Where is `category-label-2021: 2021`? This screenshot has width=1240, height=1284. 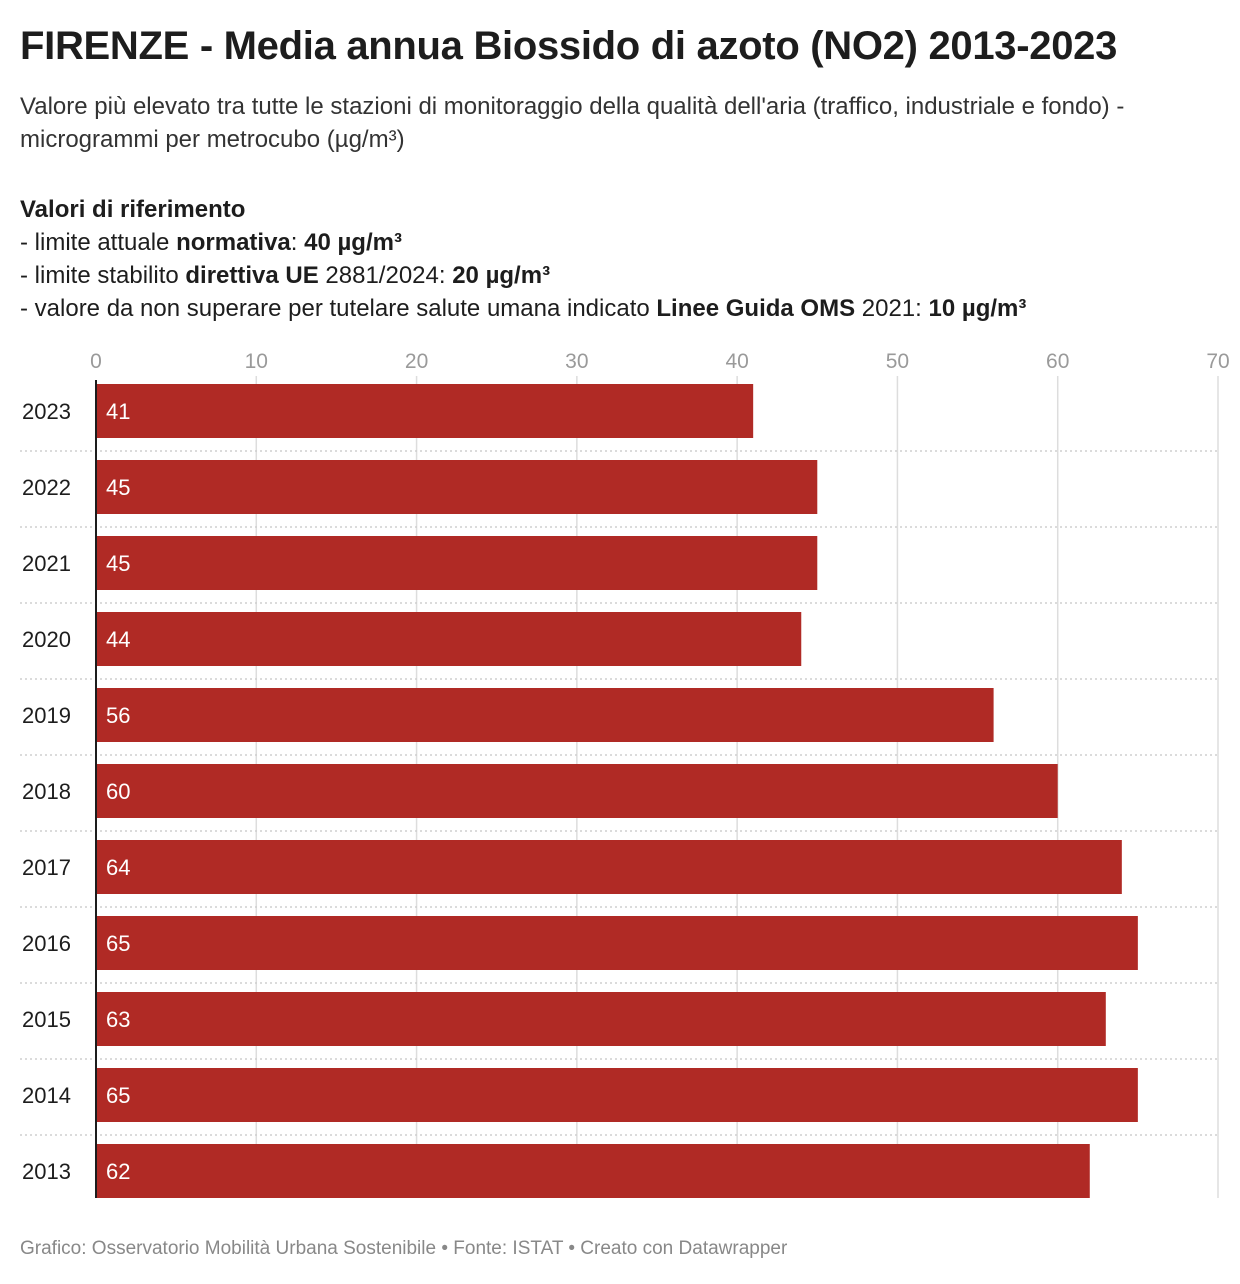
category-label-2021: 2021 is located at coordinates (46, 563).